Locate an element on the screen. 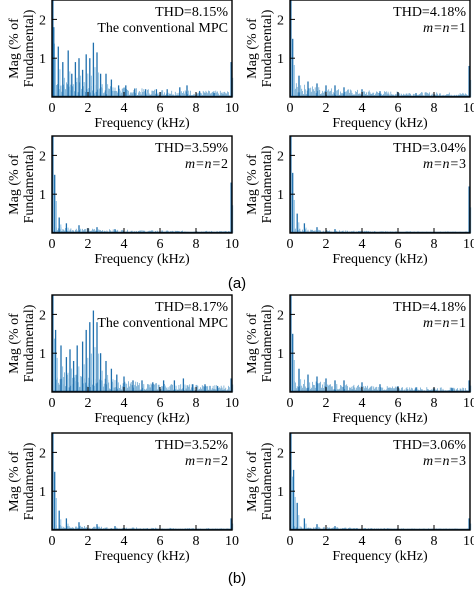 The height and width of the screenshot is (590, 474). thd-annotation: THD=3.06% is located at coordinates (429, 445).